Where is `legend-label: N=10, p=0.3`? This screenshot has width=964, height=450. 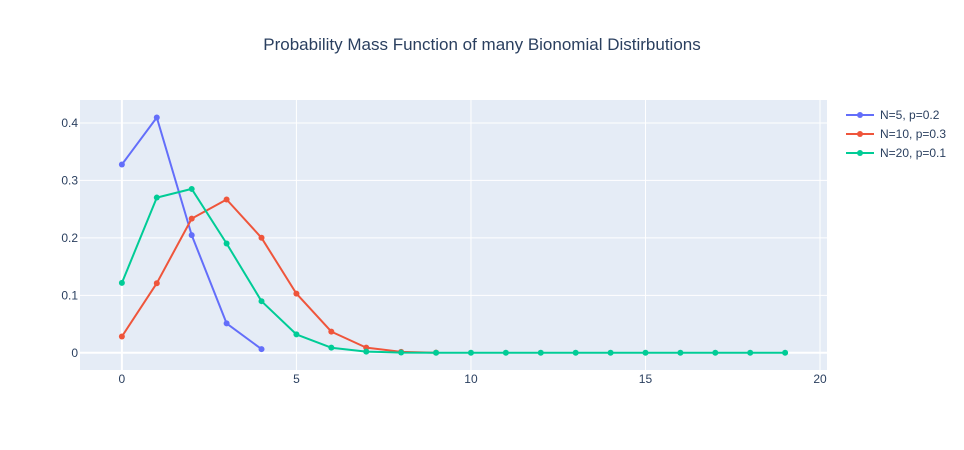 legend-label: N=10, p=0.3 is located at coordinates (913, 134).